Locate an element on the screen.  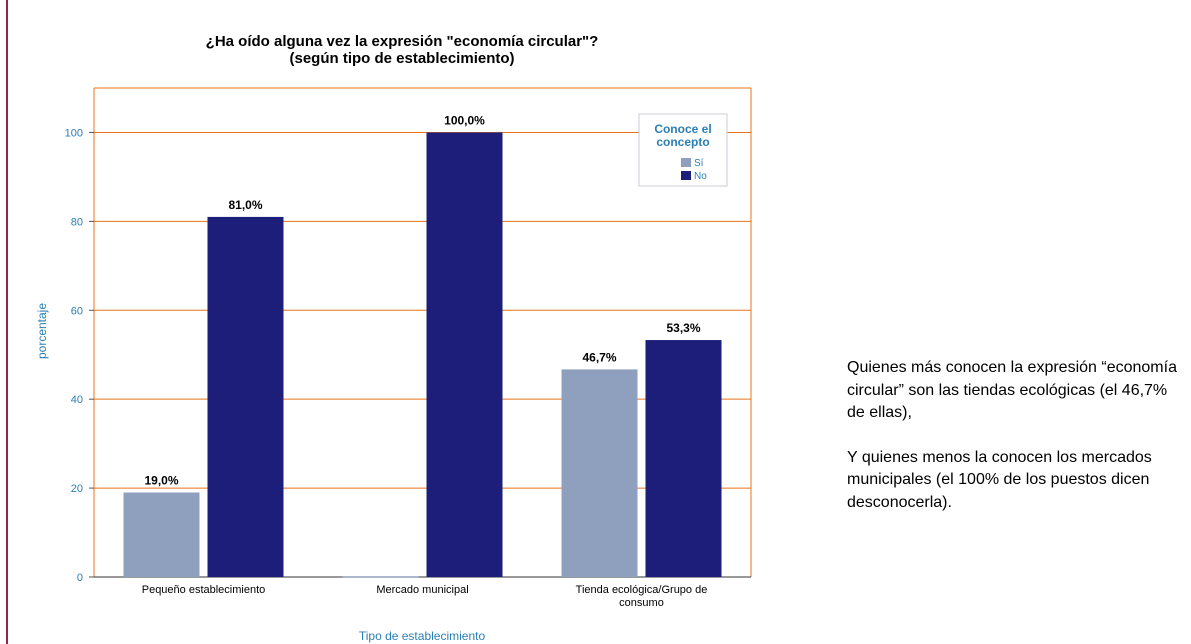
legend-entry: No is located at coordinates (700, 176).